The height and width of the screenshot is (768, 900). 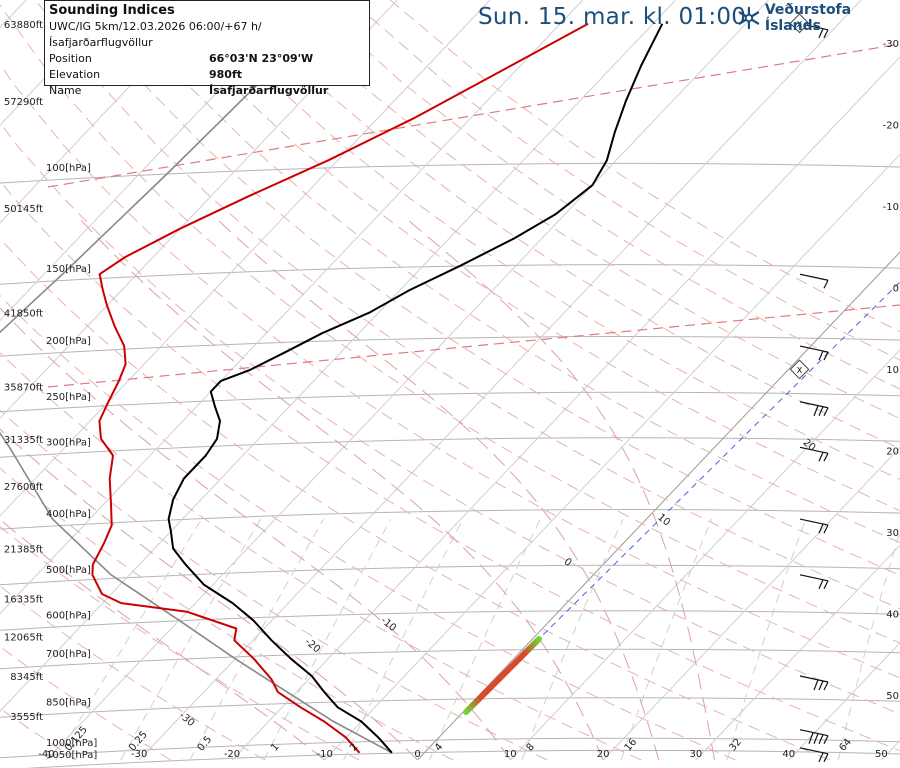 I want to click on mixing-ratio-label: 16, so click(x=631, y=745).